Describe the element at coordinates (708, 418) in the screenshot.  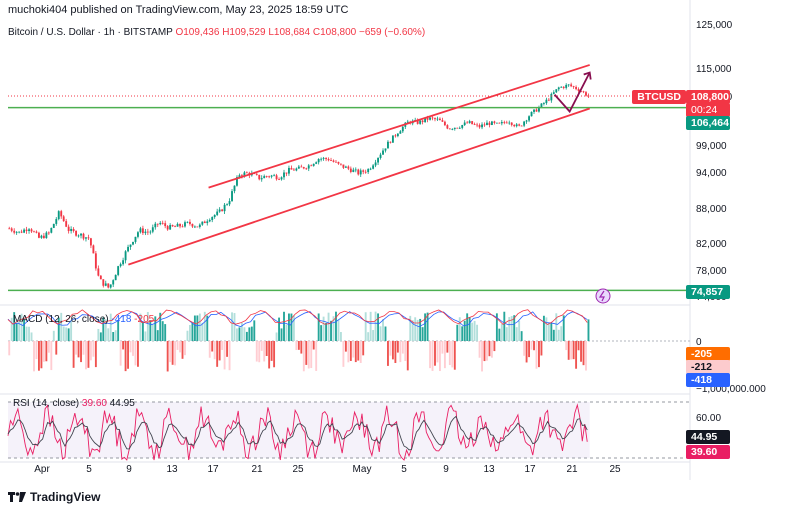
I see `rsi-tick: 60.00` at that location.